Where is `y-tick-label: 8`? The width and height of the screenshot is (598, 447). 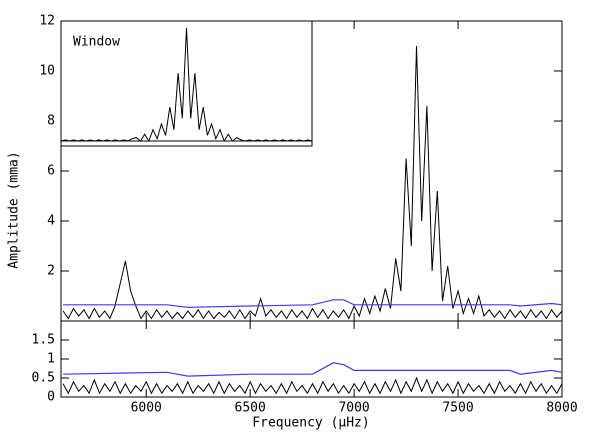 y-tick-label: 8 is located at coordinates (51, 121).